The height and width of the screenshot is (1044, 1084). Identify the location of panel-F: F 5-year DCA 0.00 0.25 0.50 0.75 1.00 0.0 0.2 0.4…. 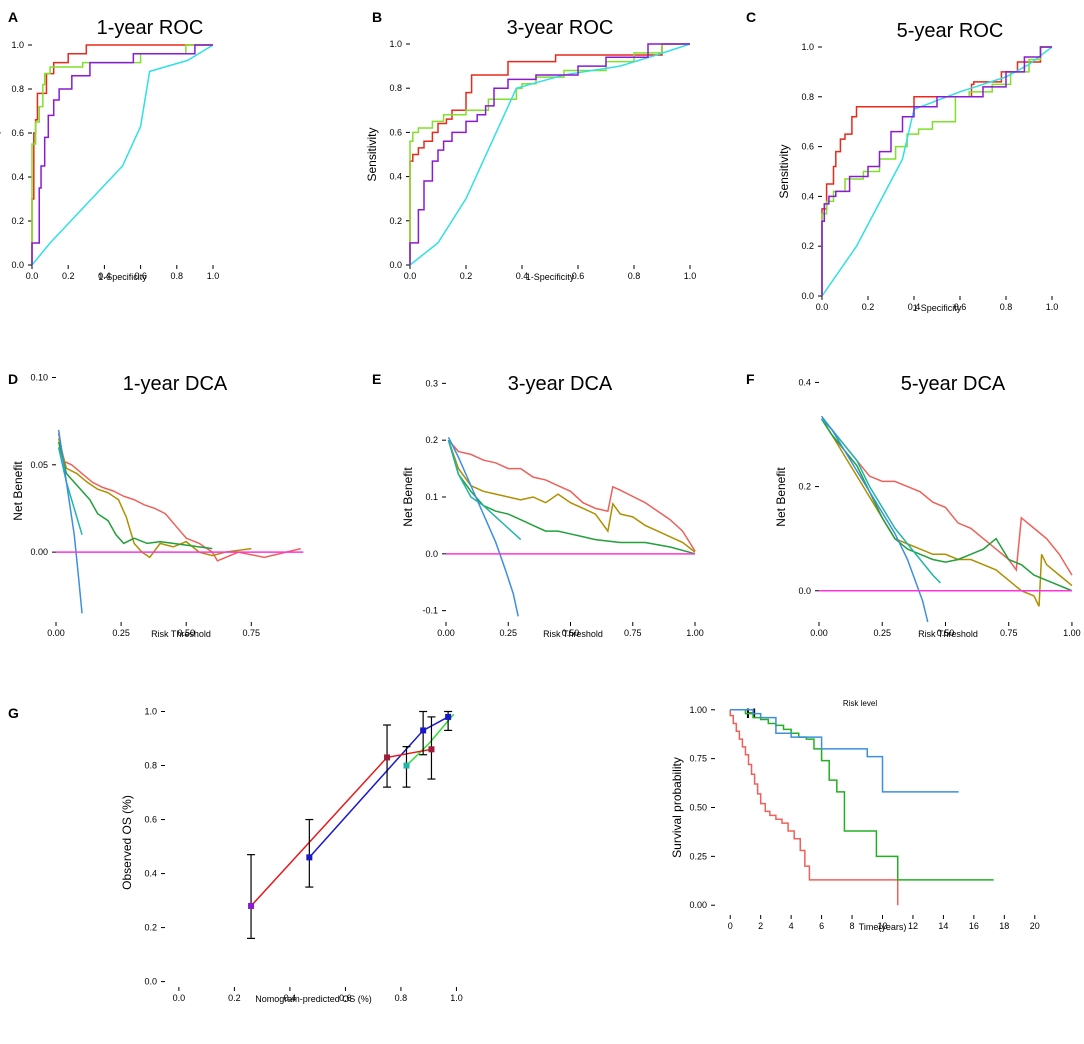
(913, 505).